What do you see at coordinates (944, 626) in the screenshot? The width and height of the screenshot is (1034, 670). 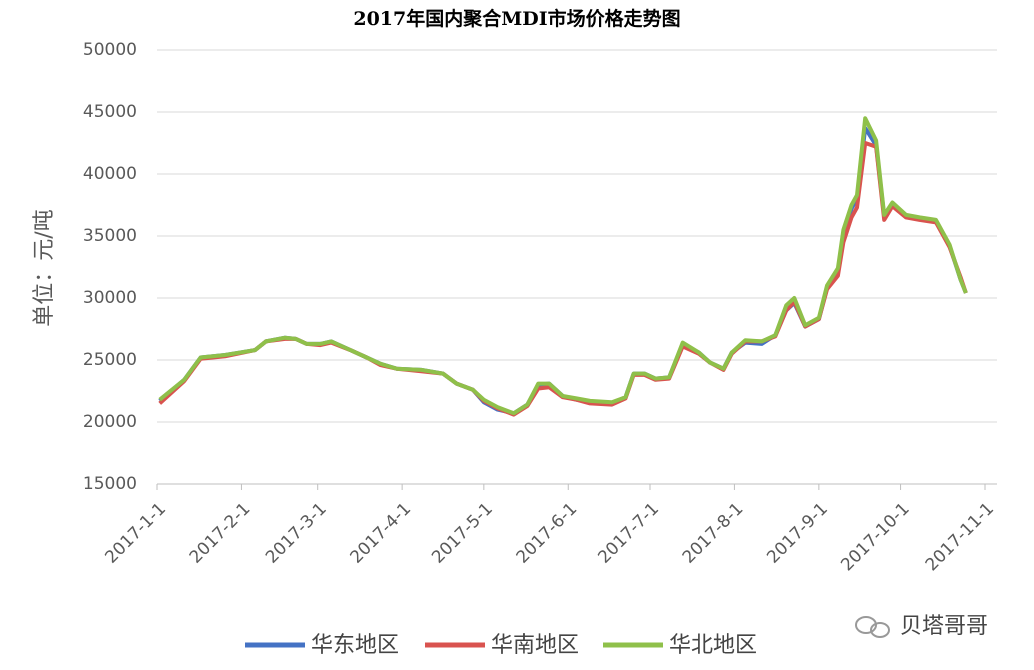 I see `watermark: 贝塔哥哥` at bounding box center [944, 626].